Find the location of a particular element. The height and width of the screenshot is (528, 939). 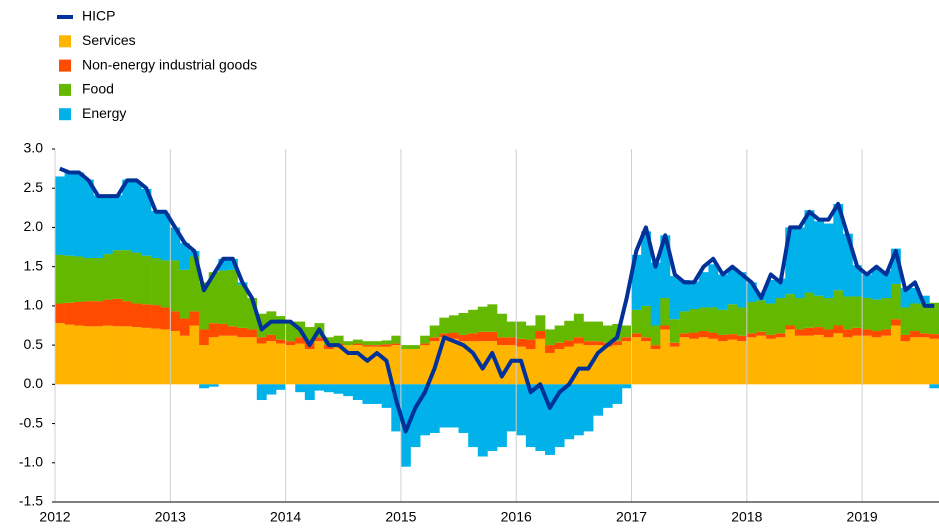

legend-label: Non-energy industrial goods is located at coordinates (169, 64).